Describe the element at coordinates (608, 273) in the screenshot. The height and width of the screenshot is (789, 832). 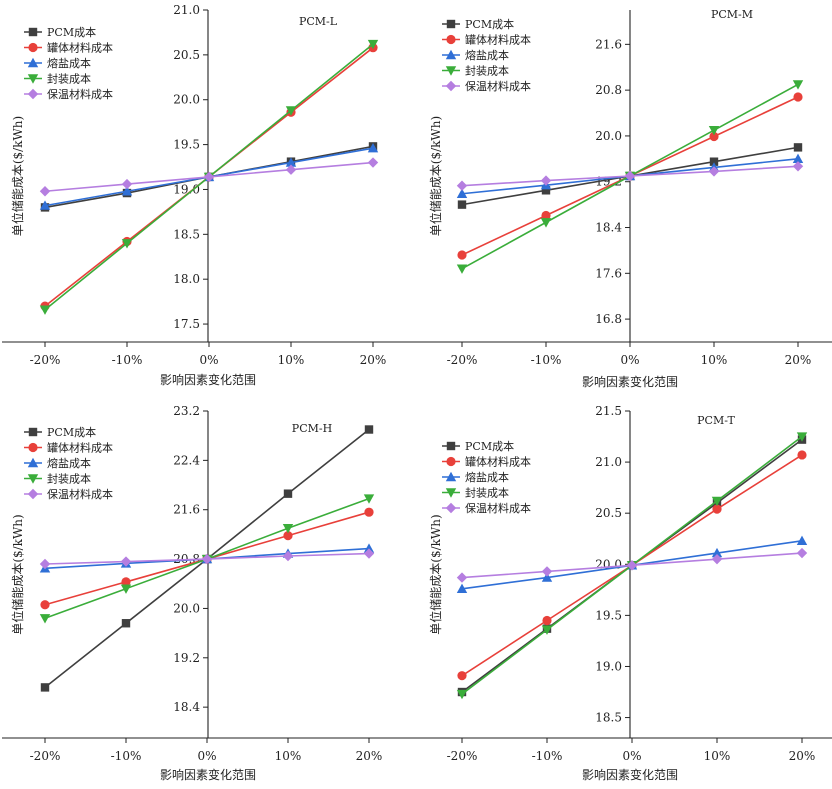
I see `y-tick-label: 17.6` at that location.